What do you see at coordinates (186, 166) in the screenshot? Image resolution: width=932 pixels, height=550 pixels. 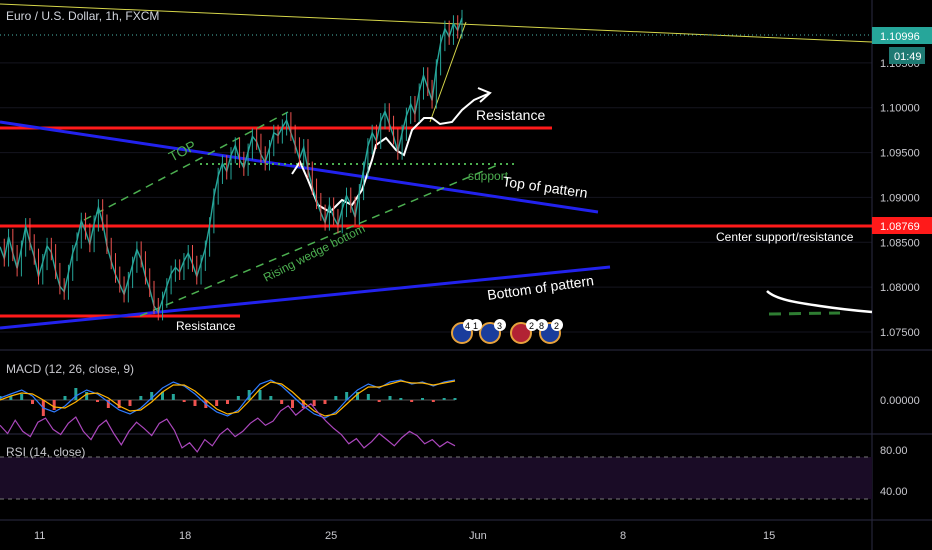 I see `top-dashed-line` at bounding box center [186, 166].